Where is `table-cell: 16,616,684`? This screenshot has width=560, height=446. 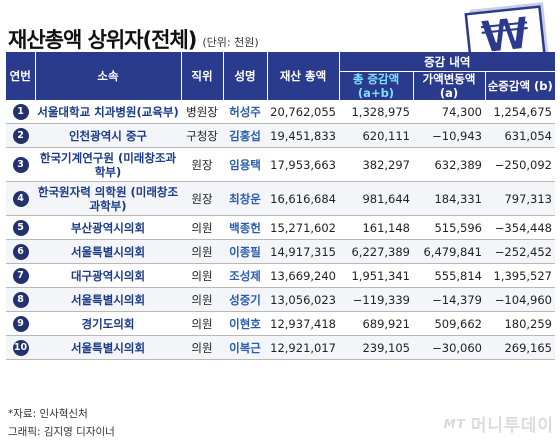 table-cell: 16,616,684 is located at coordinates (303, 198).